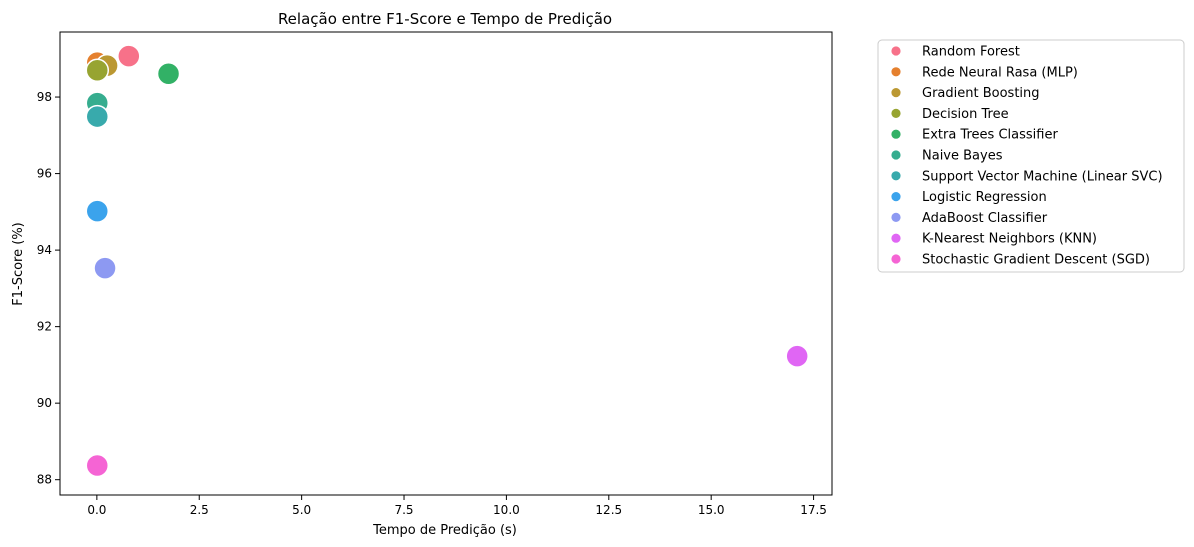 The width and height of the screenshot is (1194, 547). I want to click on legend-label: Support Vector Machine (Linear SVC), so click(1042, 176).